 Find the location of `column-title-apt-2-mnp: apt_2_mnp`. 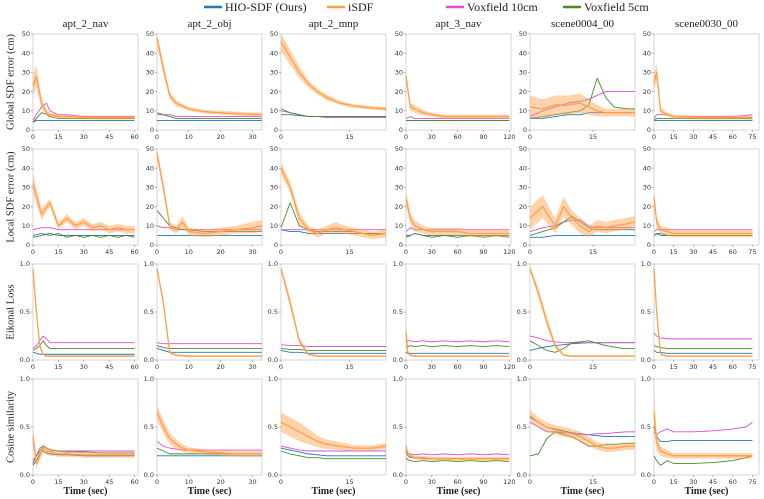

column-title-apt-2-mnp: apt_2_mnp is located at coordinates (334, 24).